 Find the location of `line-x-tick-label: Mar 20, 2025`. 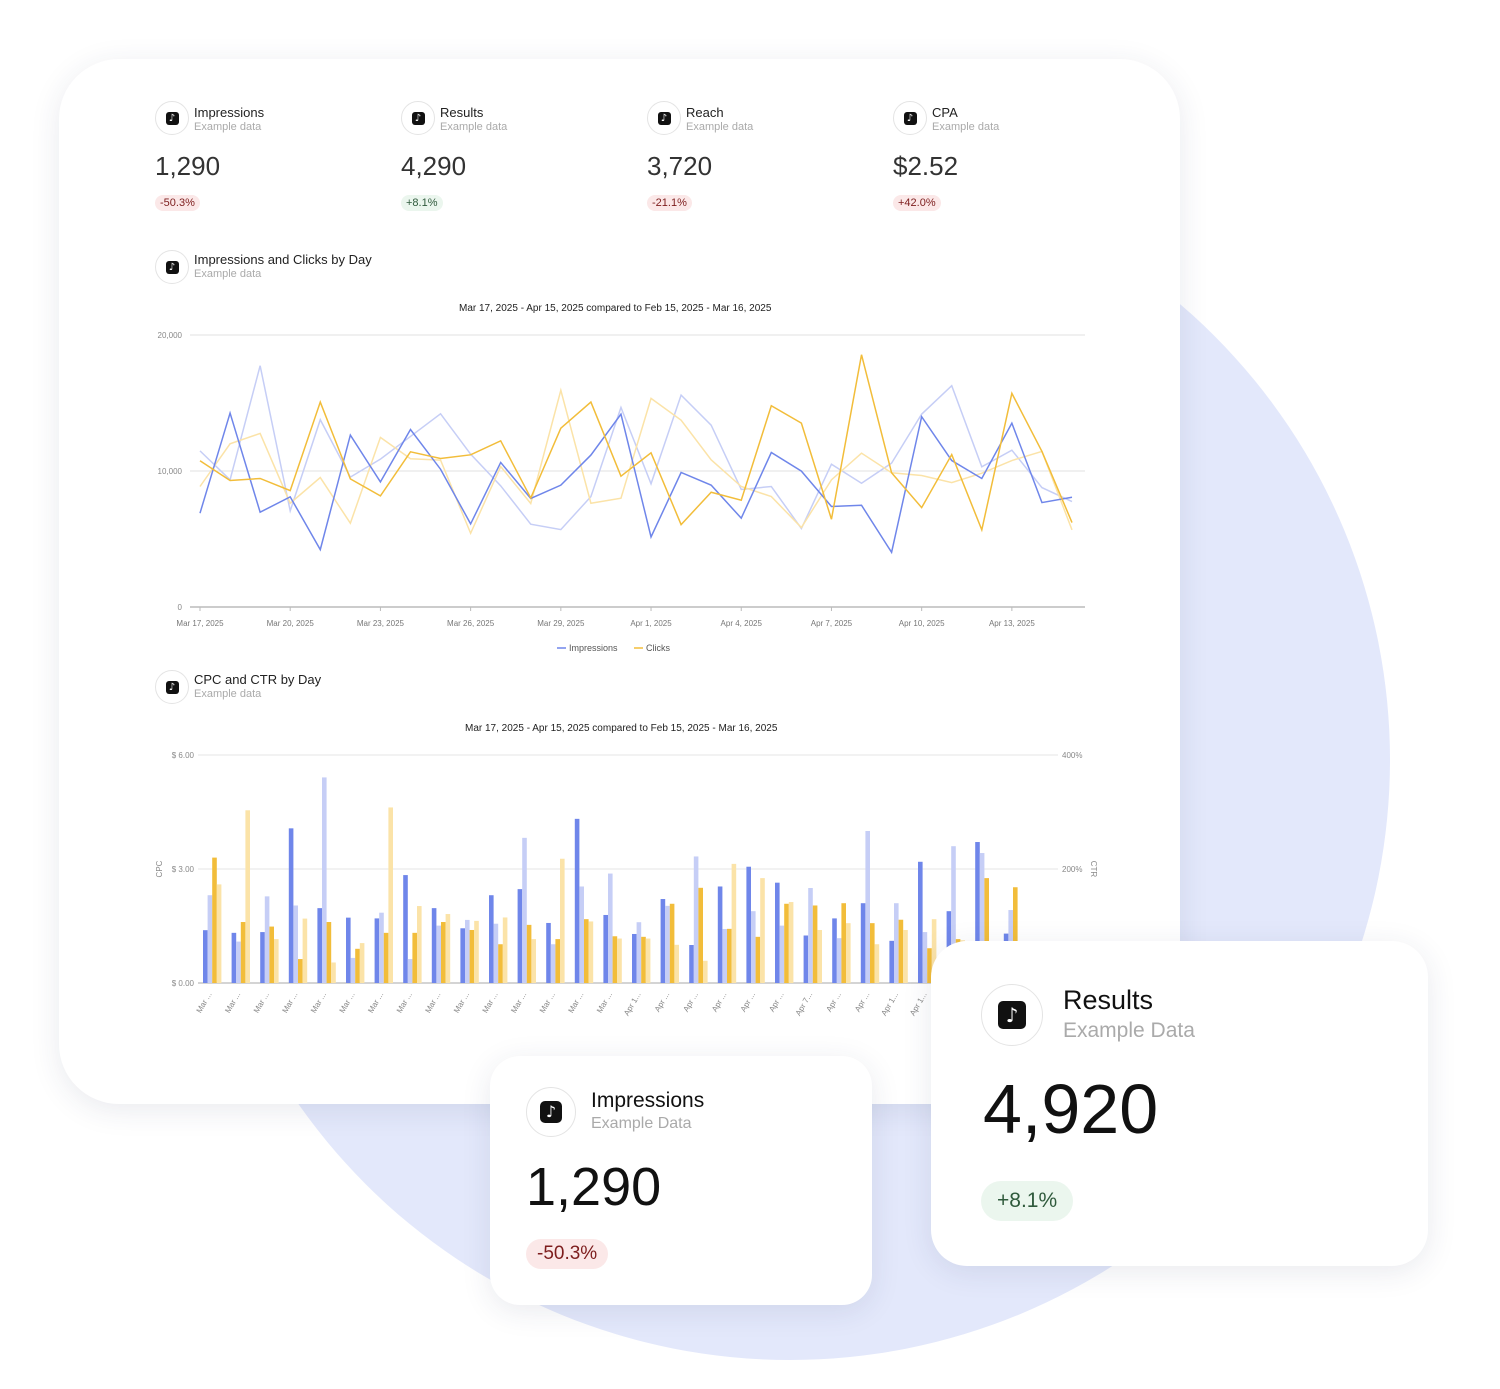

line-x-tick-label: Mar 20, 2025 is located at coordinates (291, 623).